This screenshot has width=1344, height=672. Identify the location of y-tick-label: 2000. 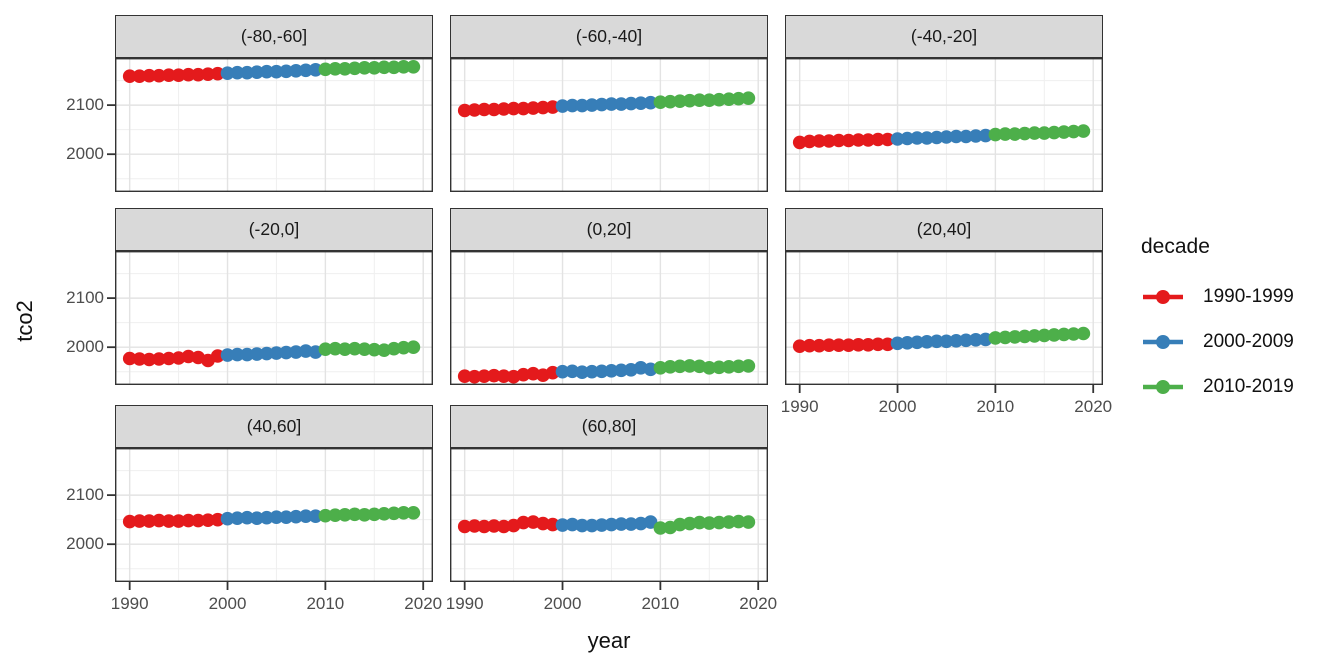
(85, 154).